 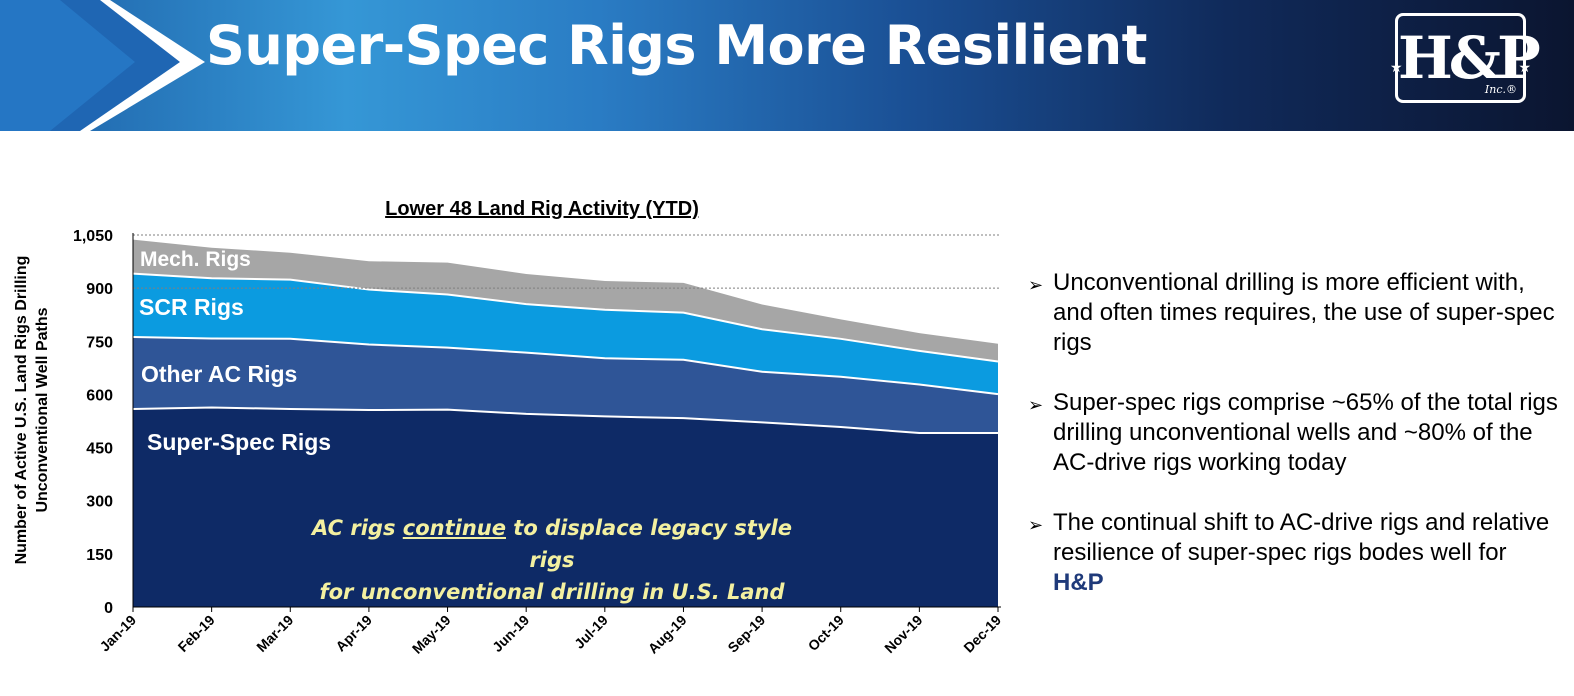 I want to click on annotation-post: to displace legacy style rigs, so click(x=648, y=544).